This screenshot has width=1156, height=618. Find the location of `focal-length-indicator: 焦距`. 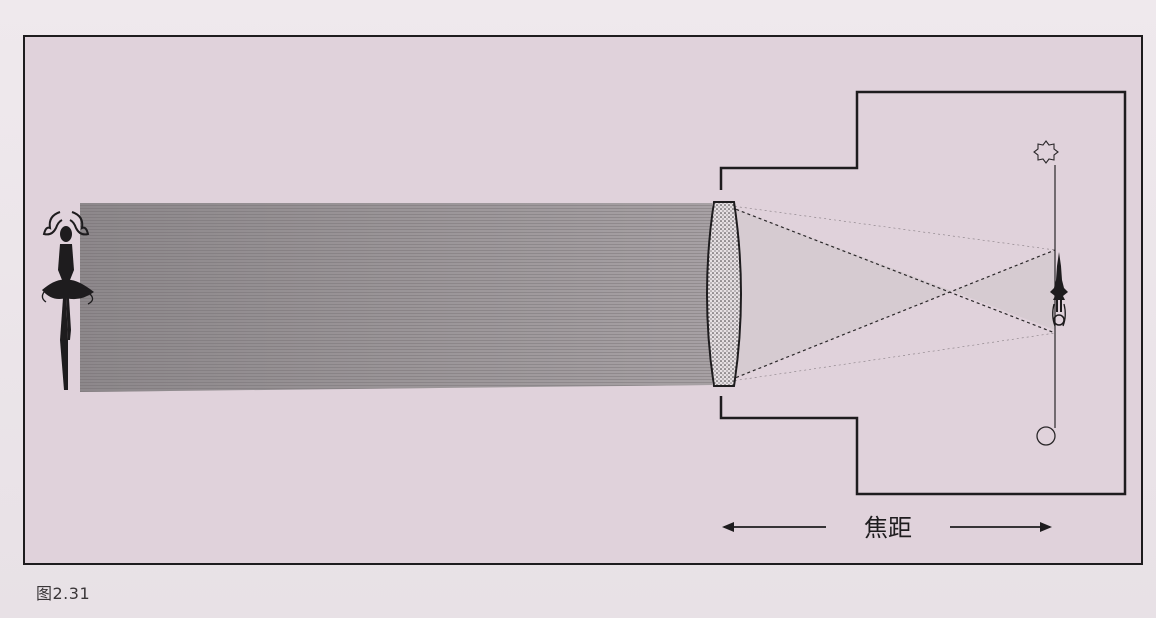

focal-length-indicator: 焦距 is located at coordinates (887, 528).